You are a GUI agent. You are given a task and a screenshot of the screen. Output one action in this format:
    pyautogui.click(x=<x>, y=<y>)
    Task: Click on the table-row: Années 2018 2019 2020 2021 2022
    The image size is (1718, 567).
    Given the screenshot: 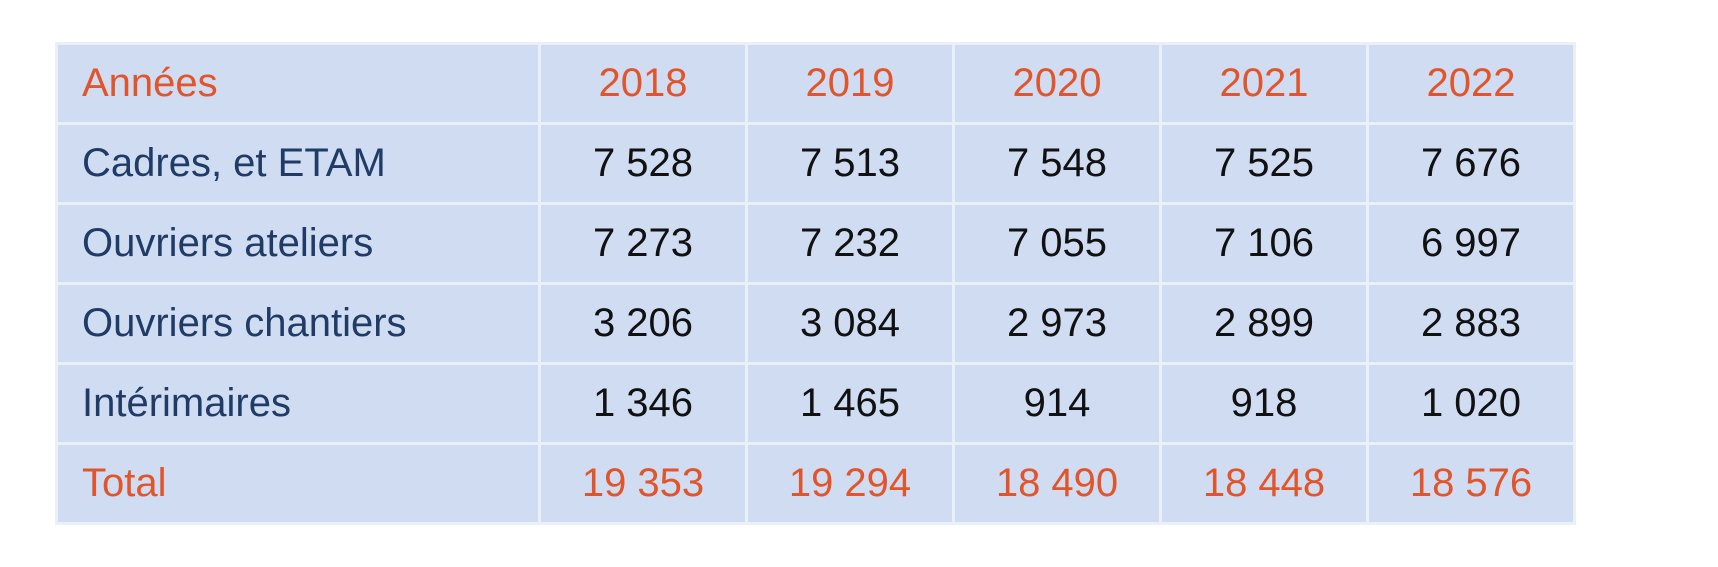 What is the action you would take?
    pyautogui.click(x=815, y=83)
    